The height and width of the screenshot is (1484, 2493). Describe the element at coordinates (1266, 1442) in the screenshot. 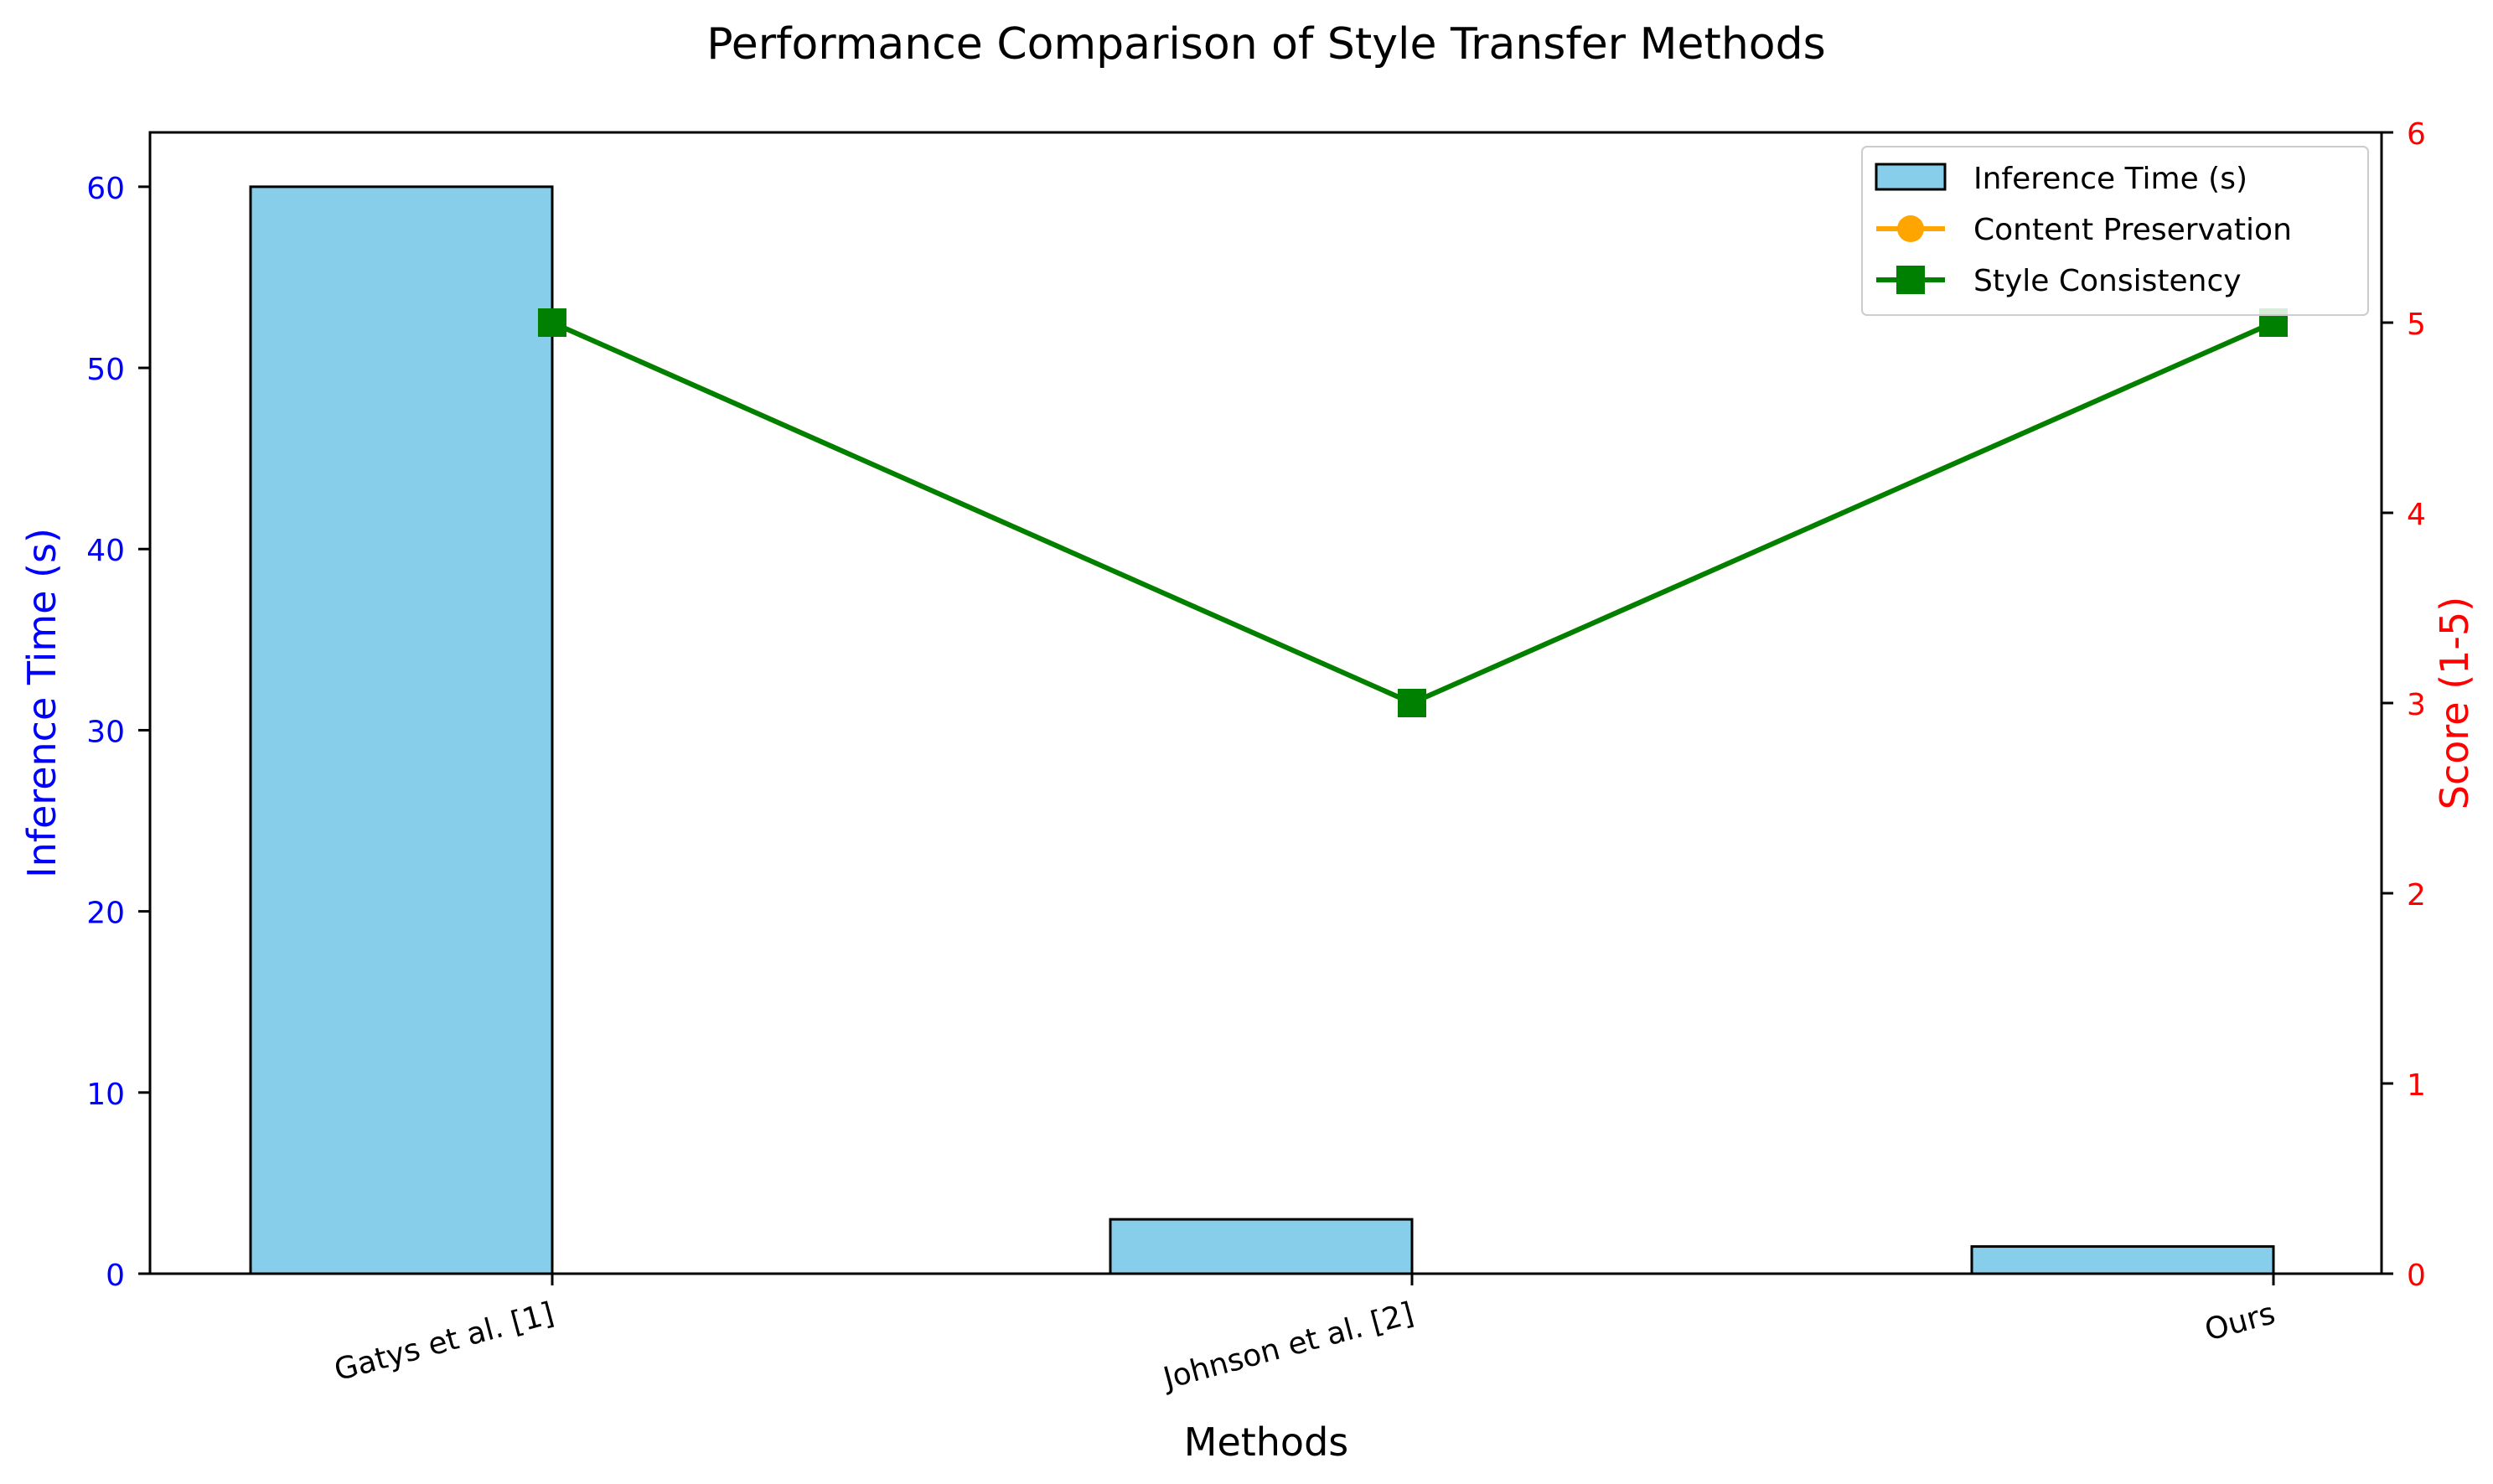

I see `x-axis-label: Methods` at that location.